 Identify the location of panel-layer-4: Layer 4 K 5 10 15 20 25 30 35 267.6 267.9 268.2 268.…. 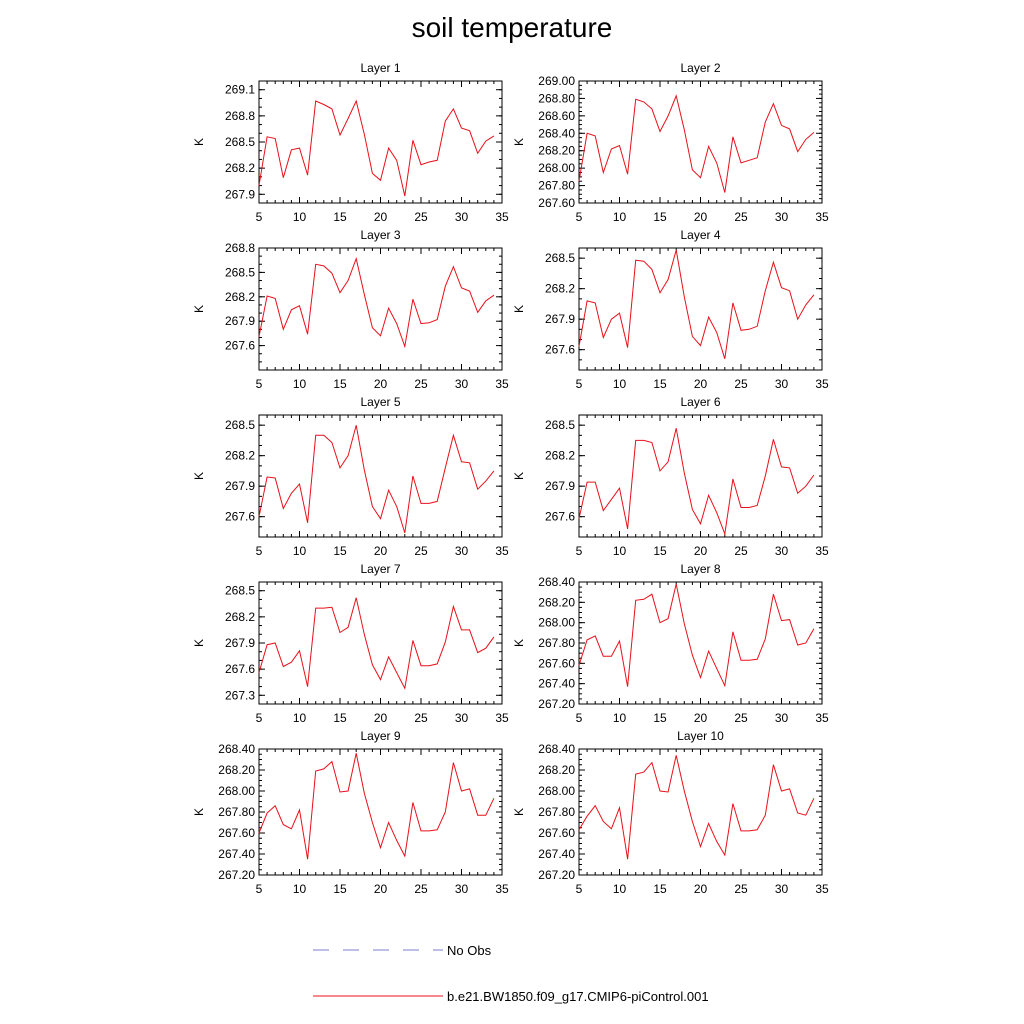
(670, 309).